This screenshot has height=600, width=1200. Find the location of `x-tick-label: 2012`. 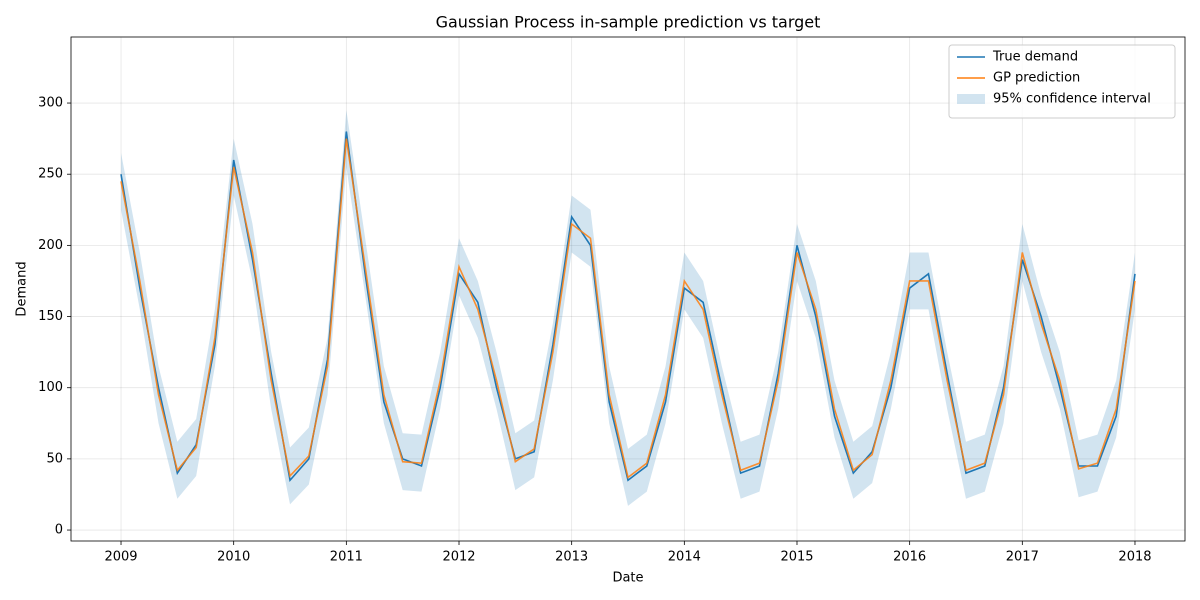

x-tick-label: 2012 is located at coordinates (458, 557).